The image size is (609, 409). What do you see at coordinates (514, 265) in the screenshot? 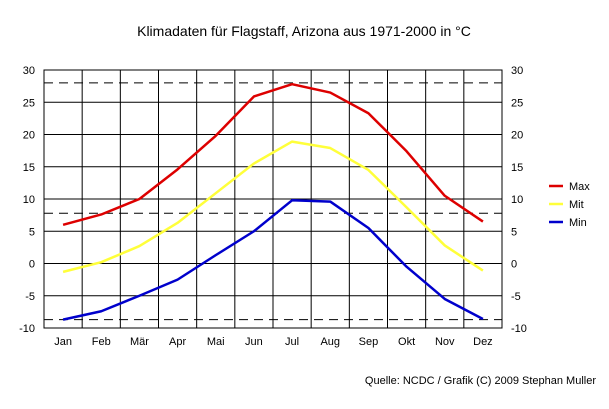
I see `y-tick-label-right: 0` at bounding box center [514, 265].